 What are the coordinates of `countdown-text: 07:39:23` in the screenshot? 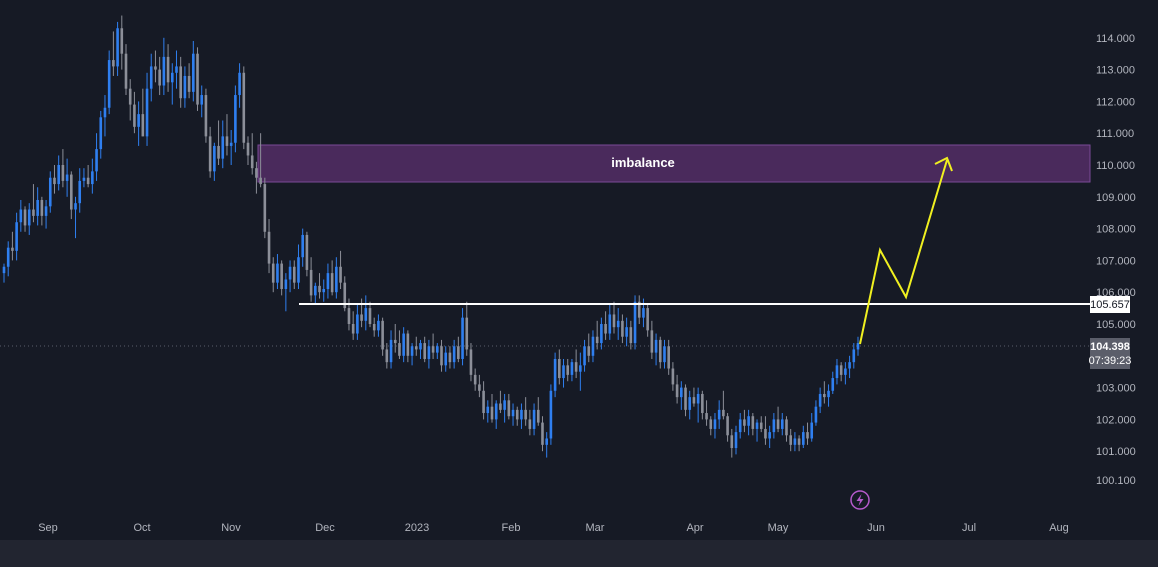 It's located at (1110, 361).